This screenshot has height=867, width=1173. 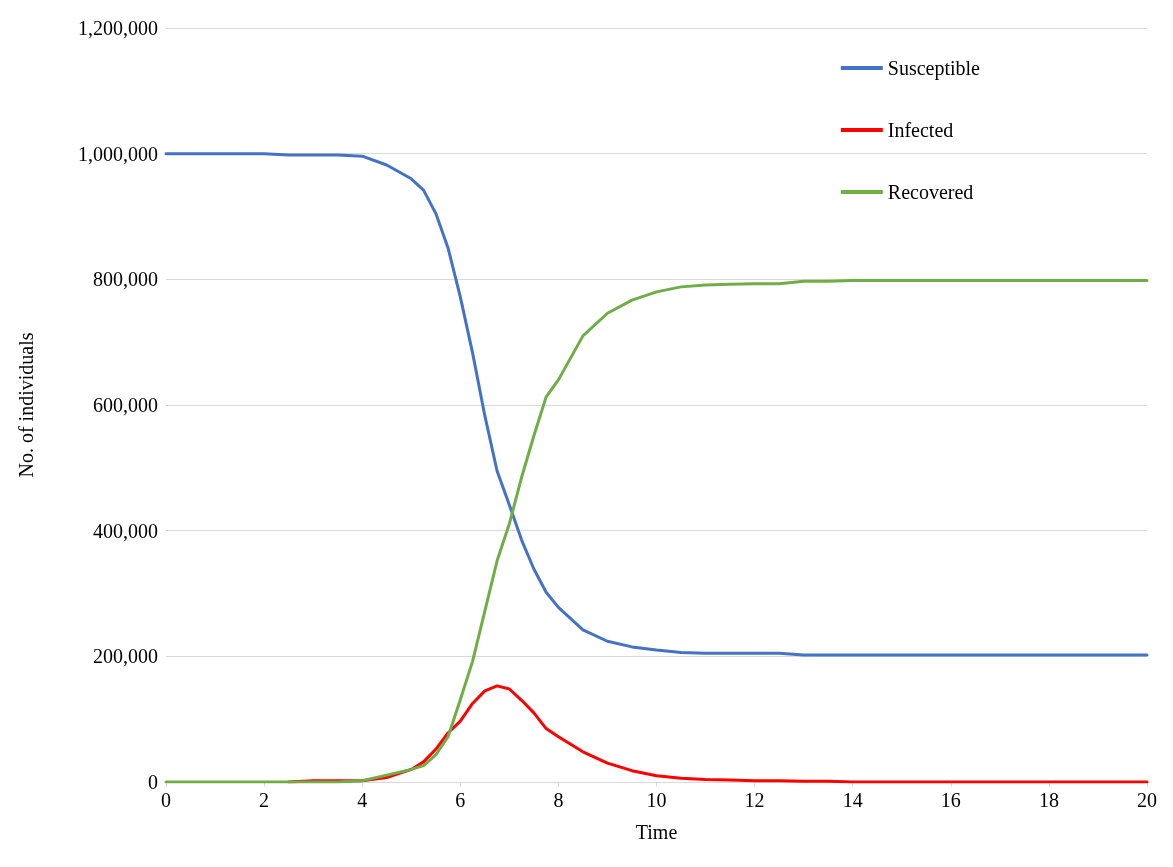 I want to click on y-axis-title: No. of individuals, so click(x=26, y=405).